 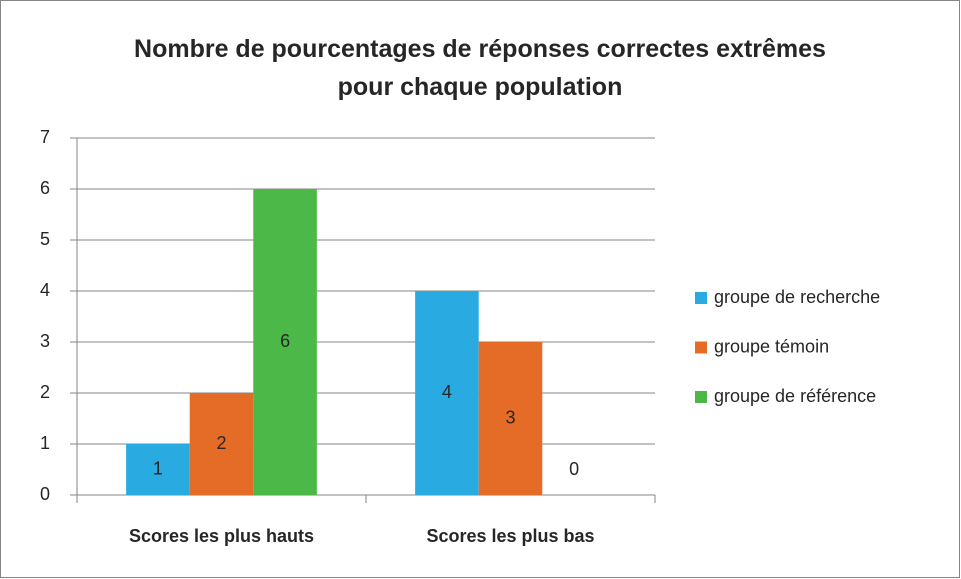 What do you see at coordinates (797, 297) in the screenshot?
I see `legend-label: groupe de recherche` at bounding box center [797, 297].